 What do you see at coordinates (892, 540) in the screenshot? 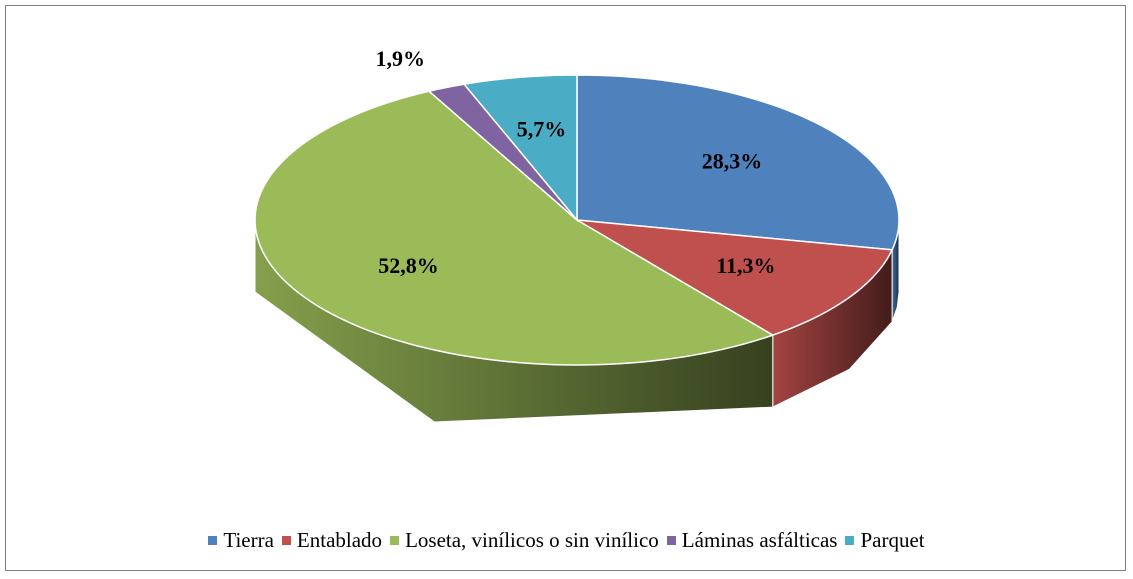
I see `legend-label: Parquet` at bounding box center [892, 540].